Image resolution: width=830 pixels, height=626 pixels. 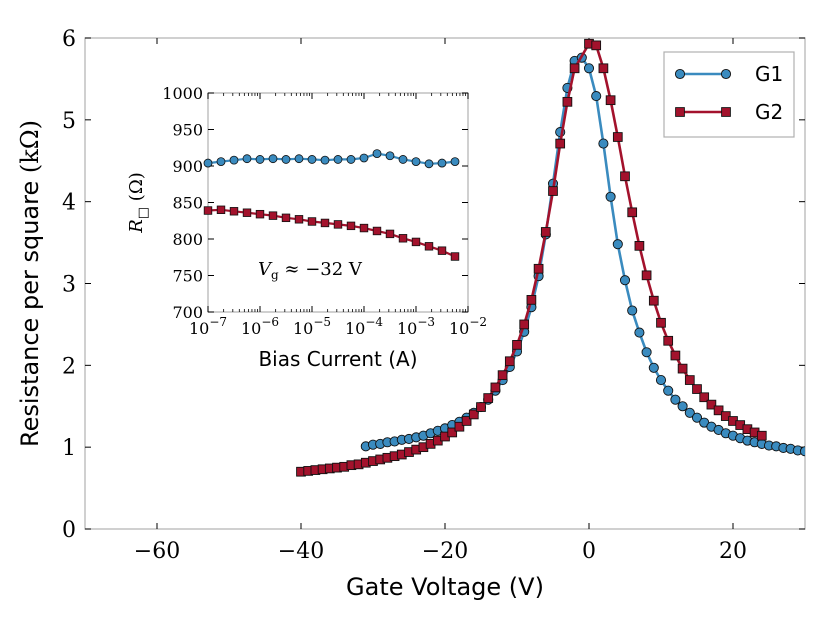 I want to click on inset-x-tick-label: 10⁻⁵, so click(x=312, y=326).